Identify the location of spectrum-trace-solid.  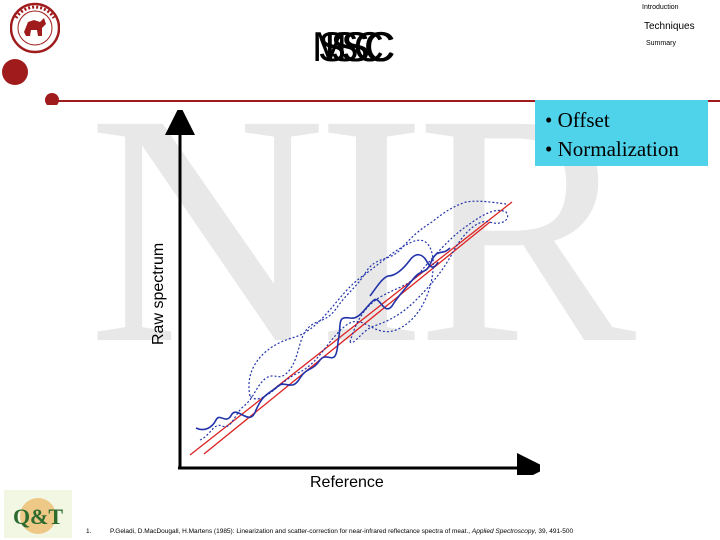
(323, 339).